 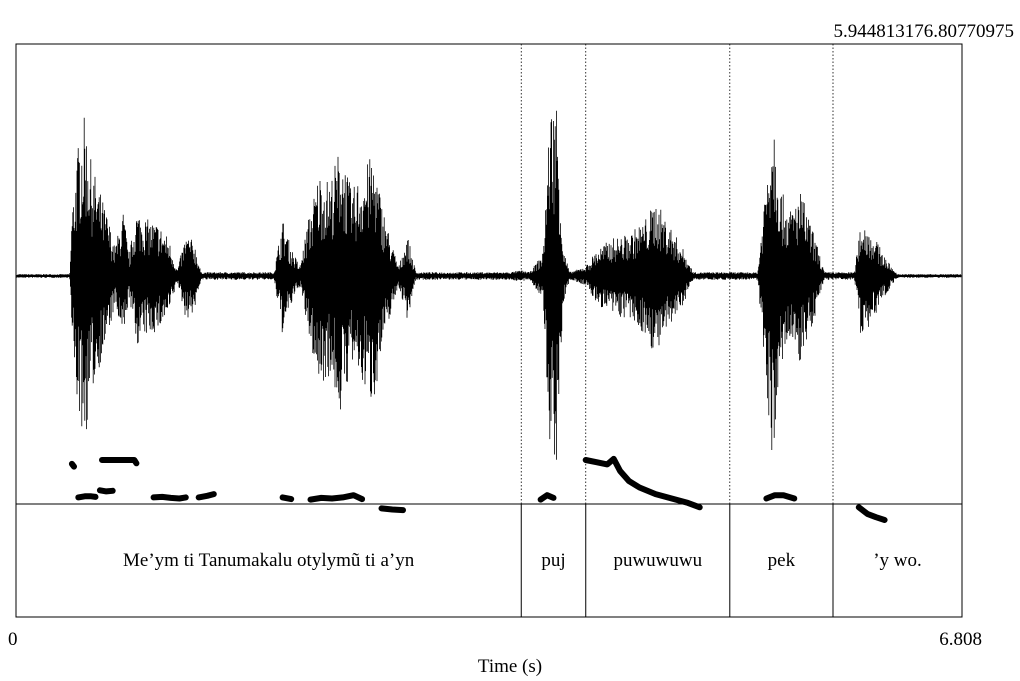 What do you see at coordinates (897, 560) in the screenshot?
I see `interval-label: ’y wo.` at bounding box center [897, 560].